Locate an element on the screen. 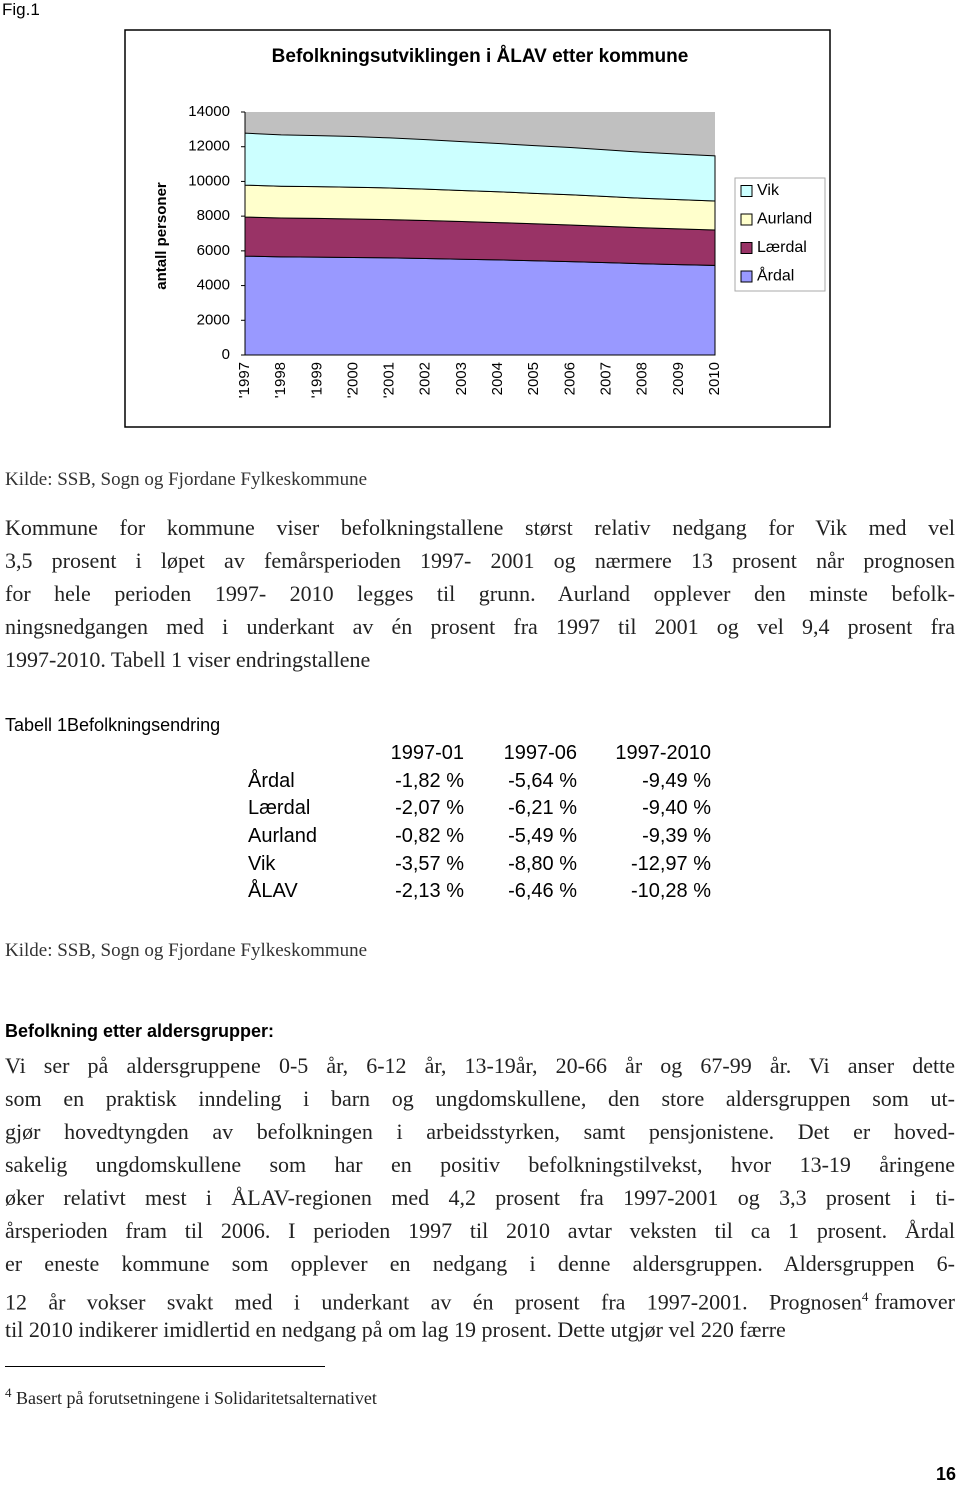 The image size is (960, 1485). x-tick-label: 2006 is located at coordinates (569, 378).